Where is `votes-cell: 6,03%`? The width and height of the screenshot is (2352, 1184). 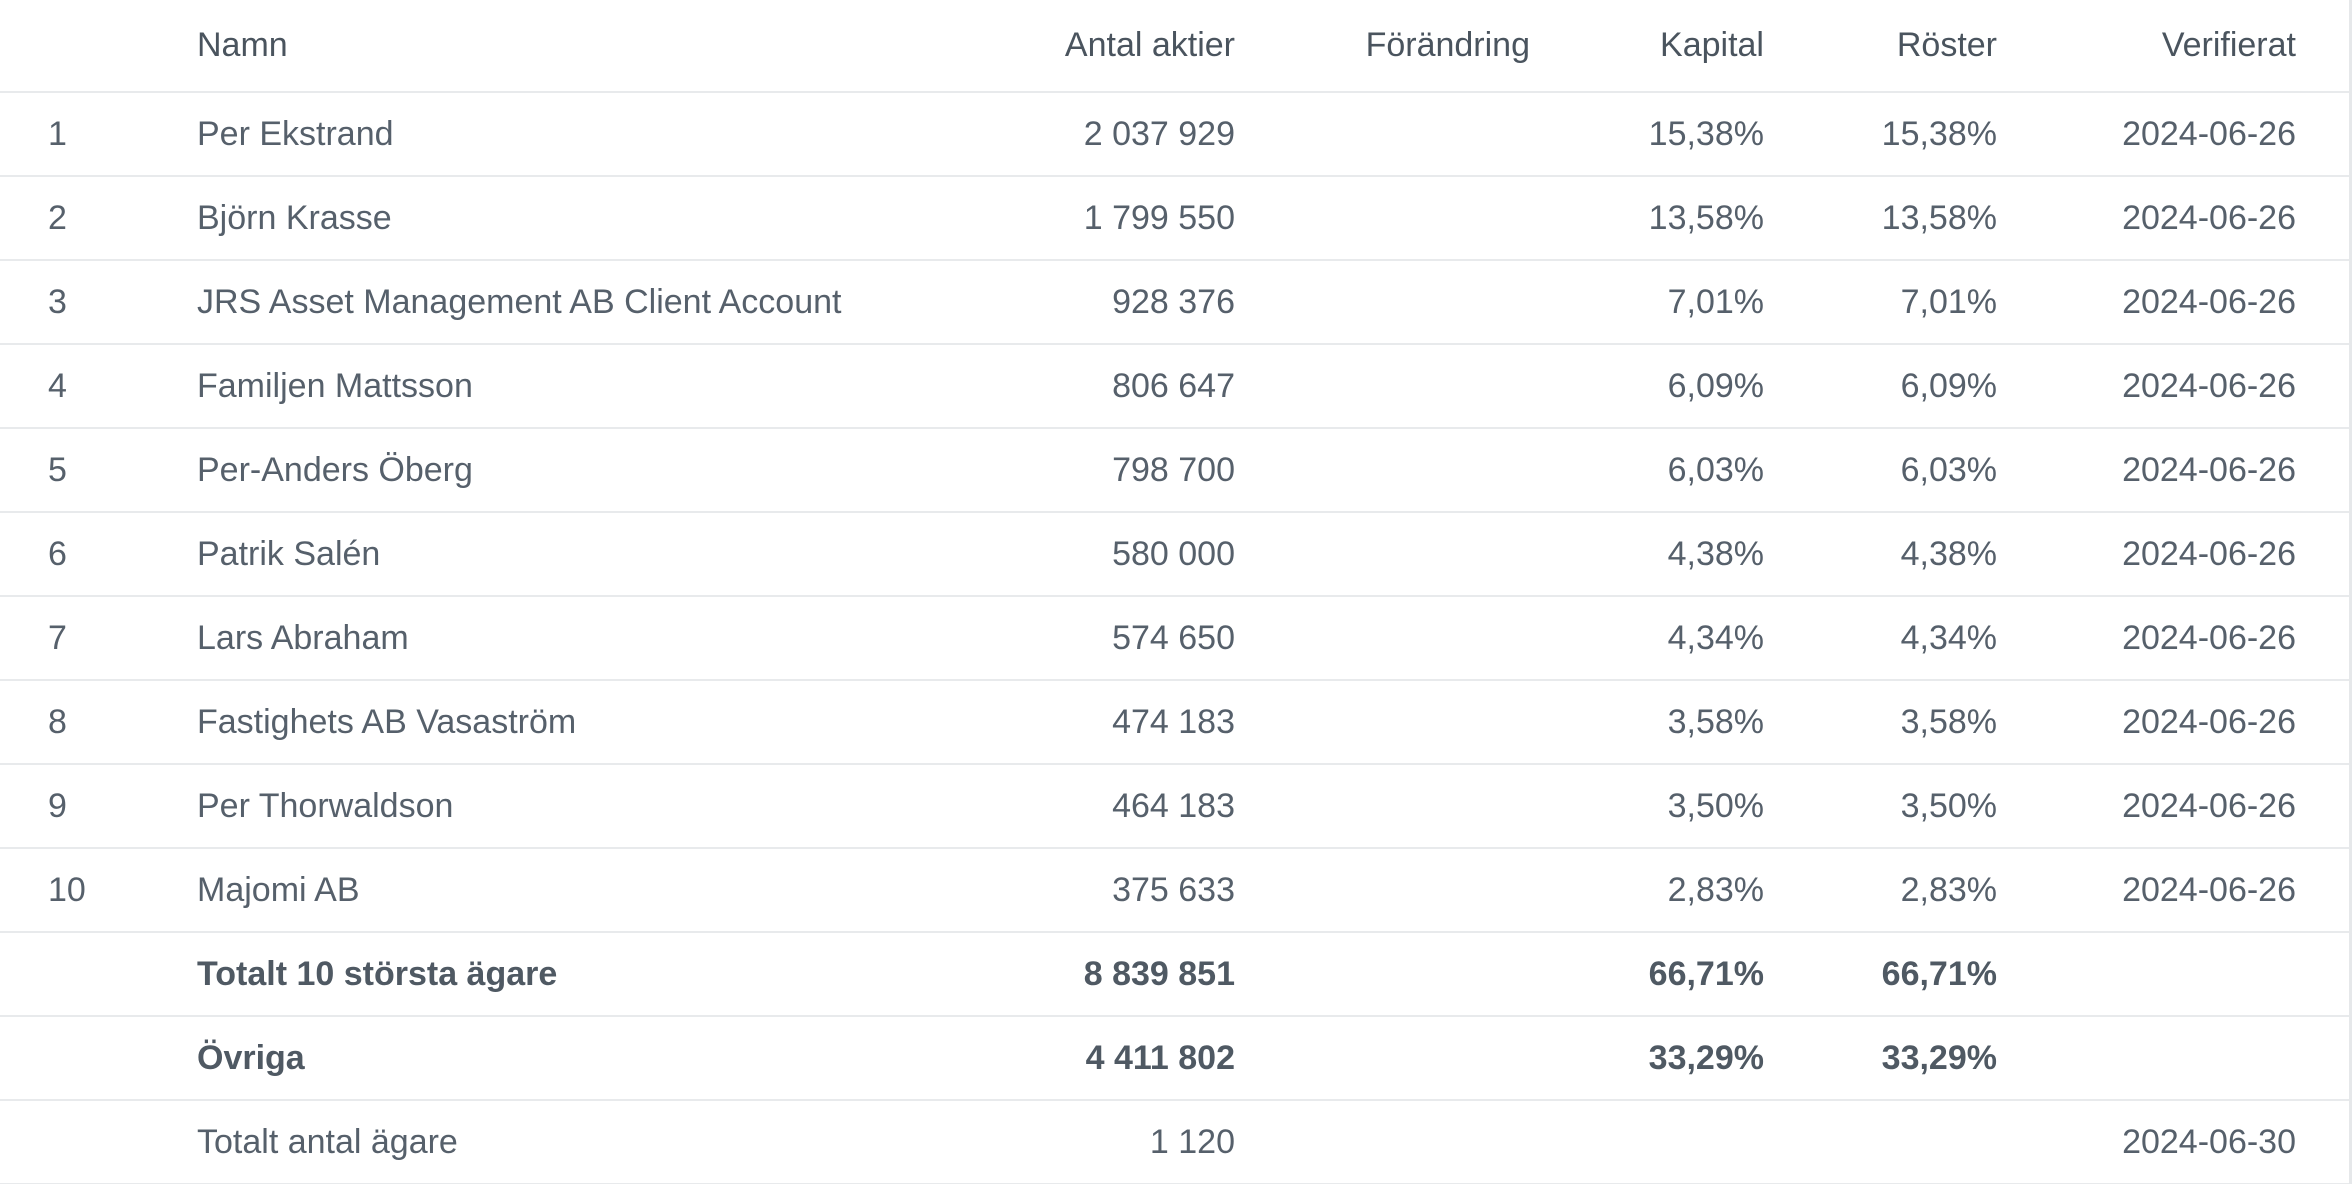 votes-cell: 6,03% is located at coordinates (1948, 469).